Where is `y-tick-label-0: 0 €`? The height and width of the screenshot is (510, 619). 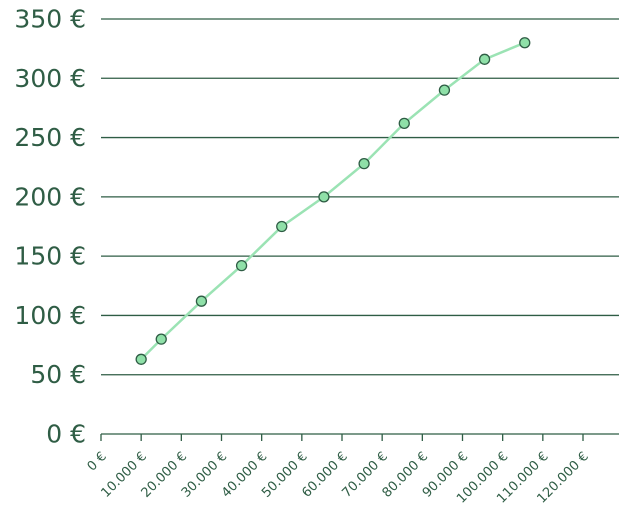
y-tick-label-0: 0 € is located at coordinates (66, 434).